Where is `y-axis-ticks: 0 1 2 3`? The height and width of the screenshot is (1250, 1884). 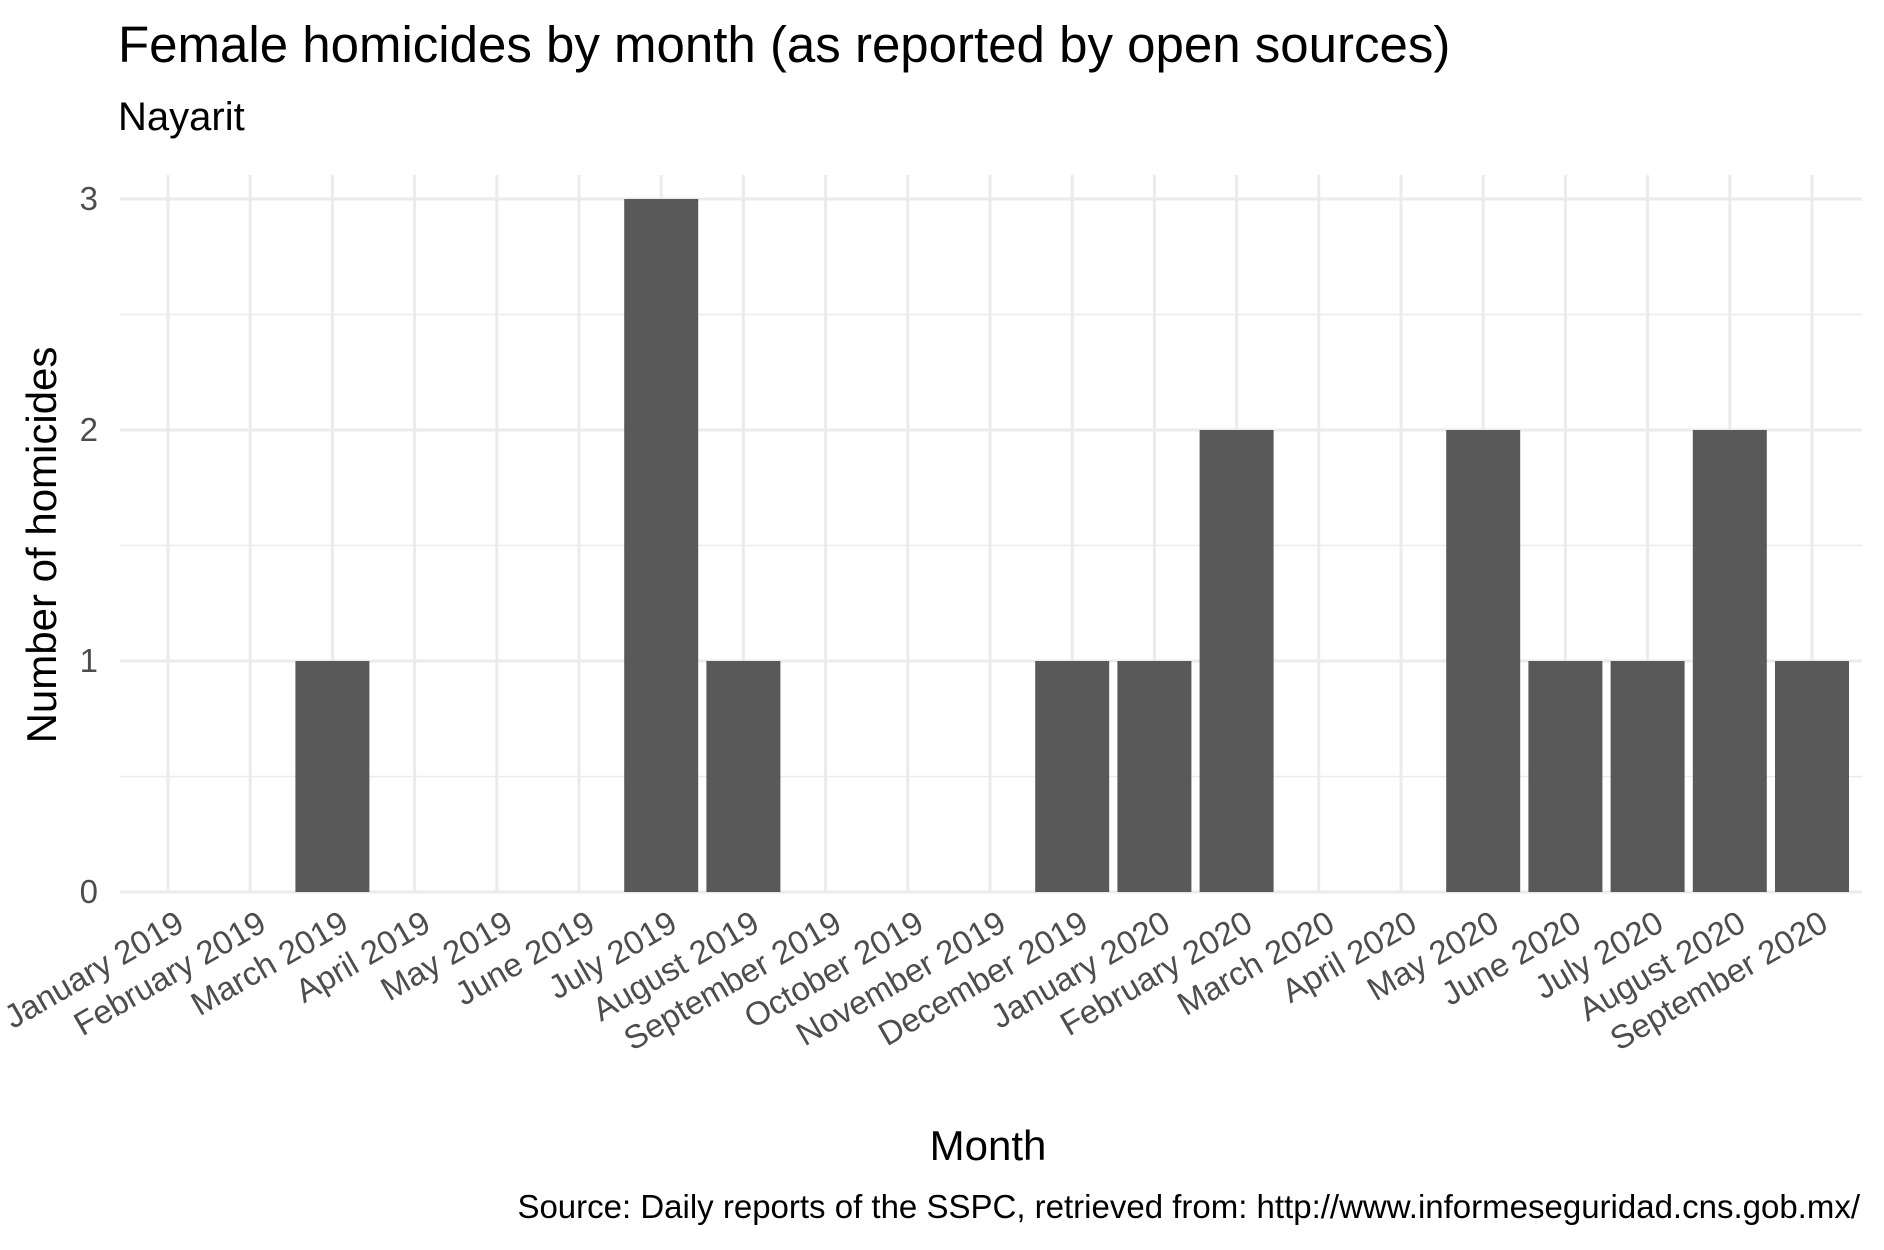
y-axis-ticks: 0 1 2 3 is located at coordinates (89, 545).